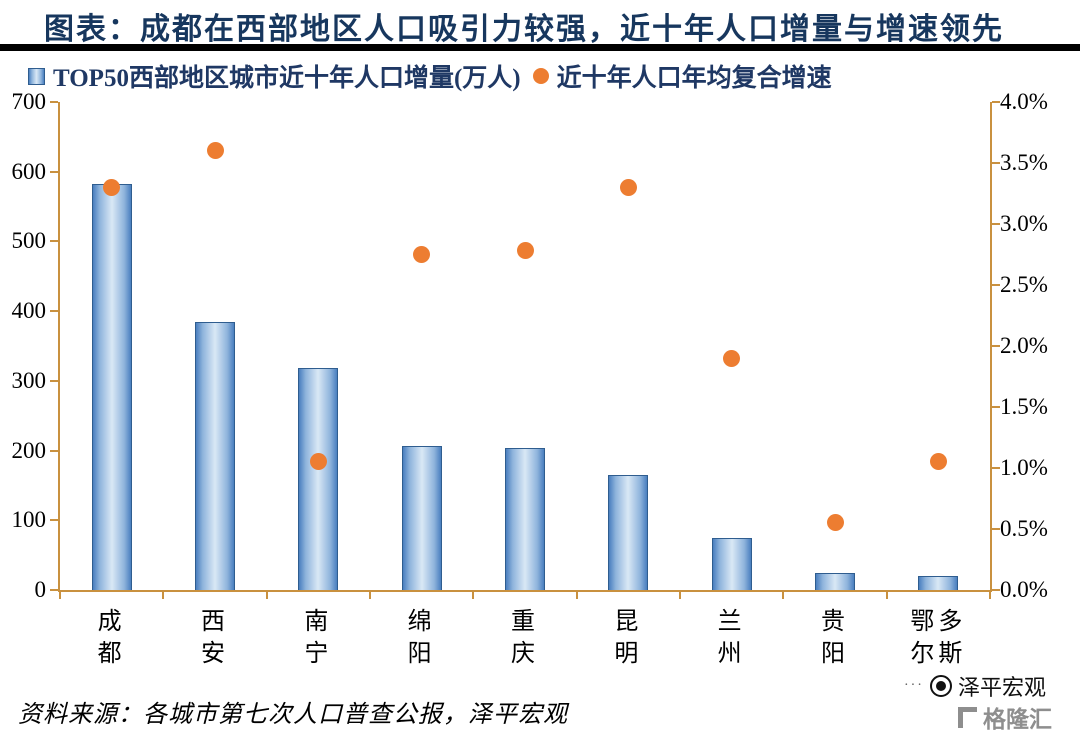 The width and height of the screenshot is (1080, 732). What do you see at coordinates (922, 638) in the screenshot?
I see `x-axis-label-column: 鄂尔` at bounding box center [922, 638].